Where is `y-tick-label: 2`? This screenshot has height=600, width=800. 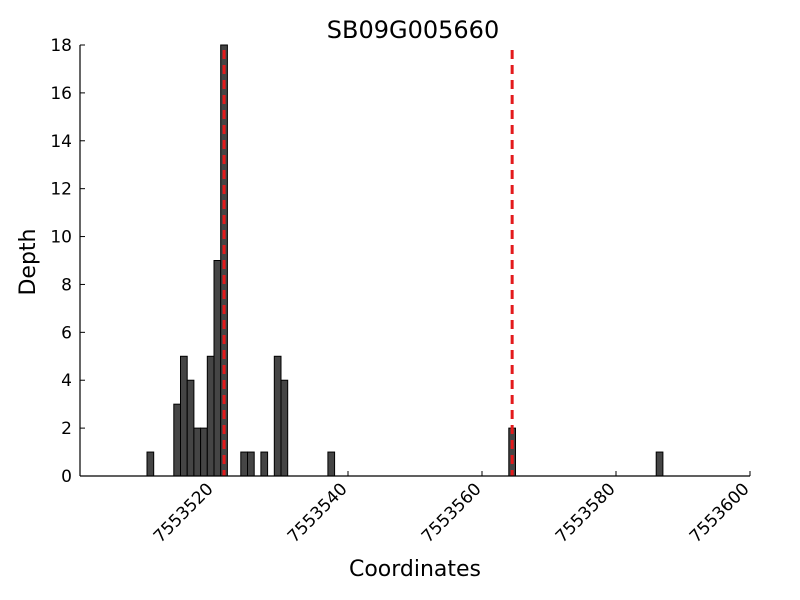 y-tick-label: 2 is located at coordinates (66, 429).